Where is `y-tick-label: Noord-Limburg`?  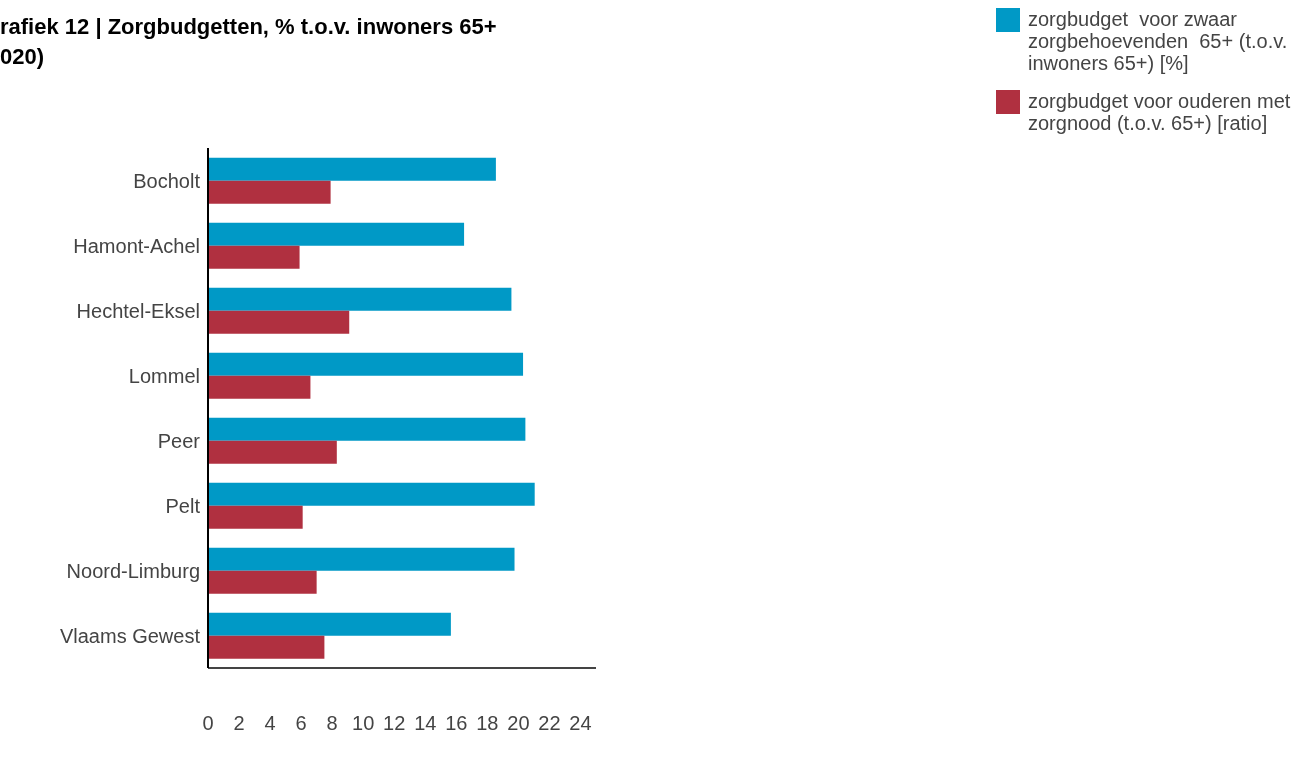 y-tick-label: Noord-Limburg is located at coordinates (133, 570).